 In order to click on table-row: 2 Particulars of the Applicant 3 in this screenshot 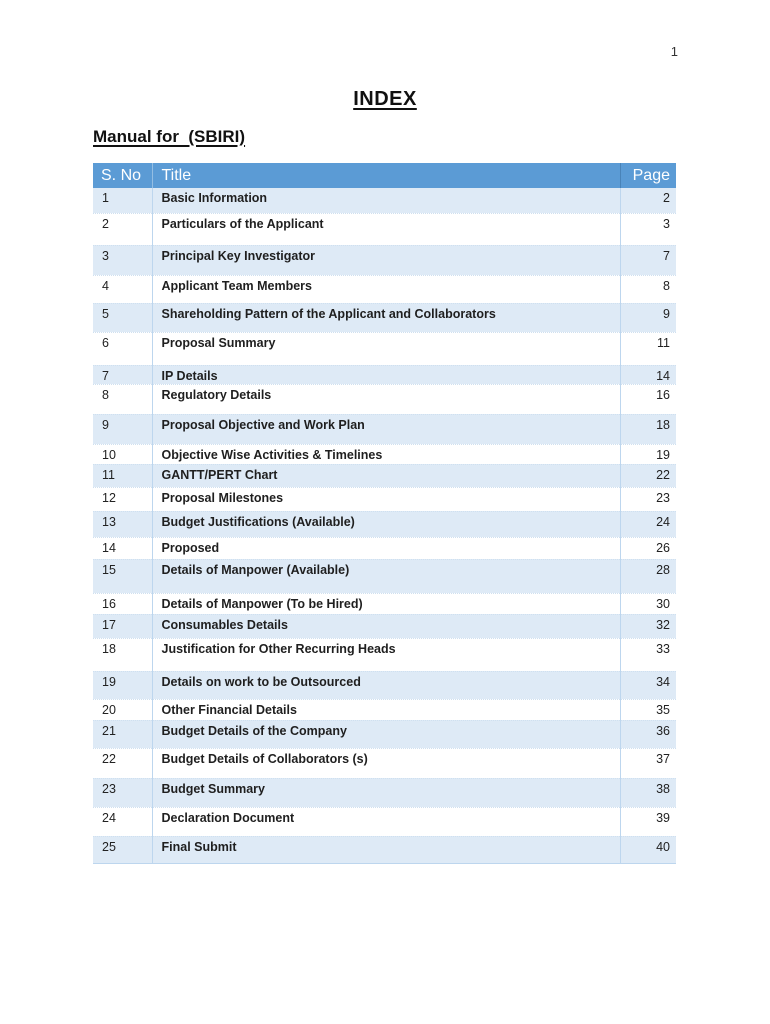, I will do `click(384, 229)`.